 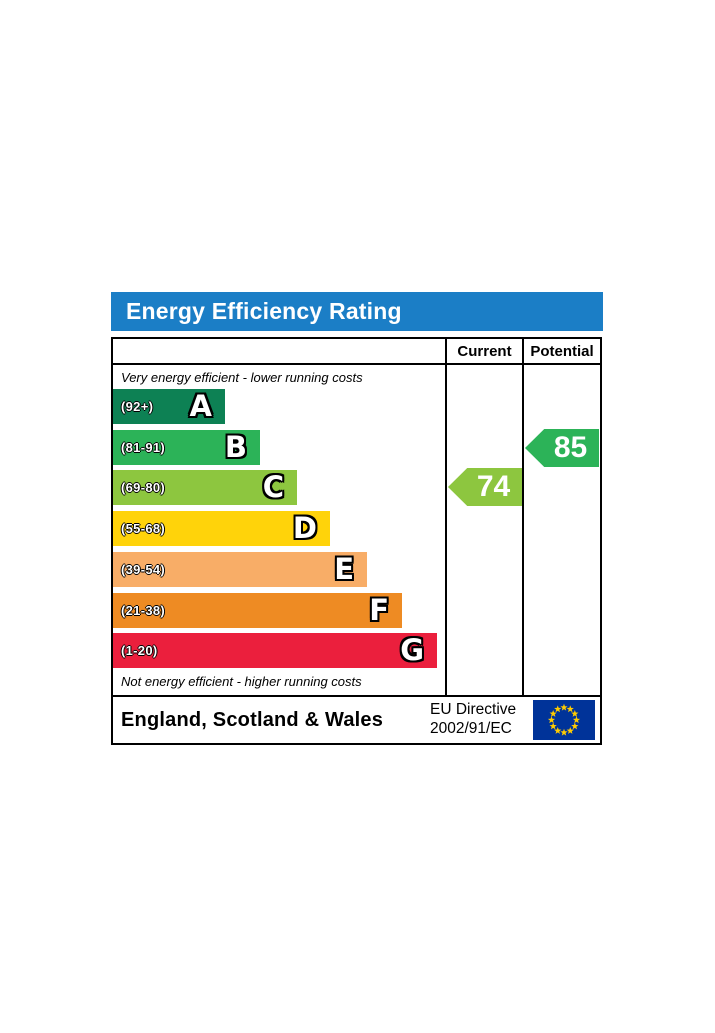 I want to click on band-b: (81-91) B, so click(x=186, y=447).